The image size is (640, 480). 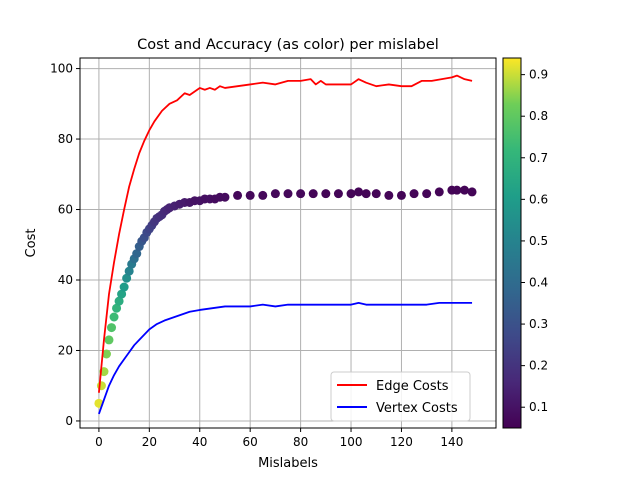 What do you see at coordinates (512, 243) in the screenshot?
I see `colorbar` at bounding box center [512, 243].